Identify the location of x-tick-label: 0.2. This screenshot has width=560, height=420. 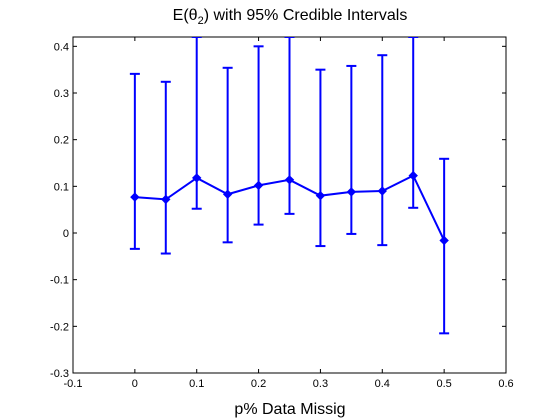
(258, 384).